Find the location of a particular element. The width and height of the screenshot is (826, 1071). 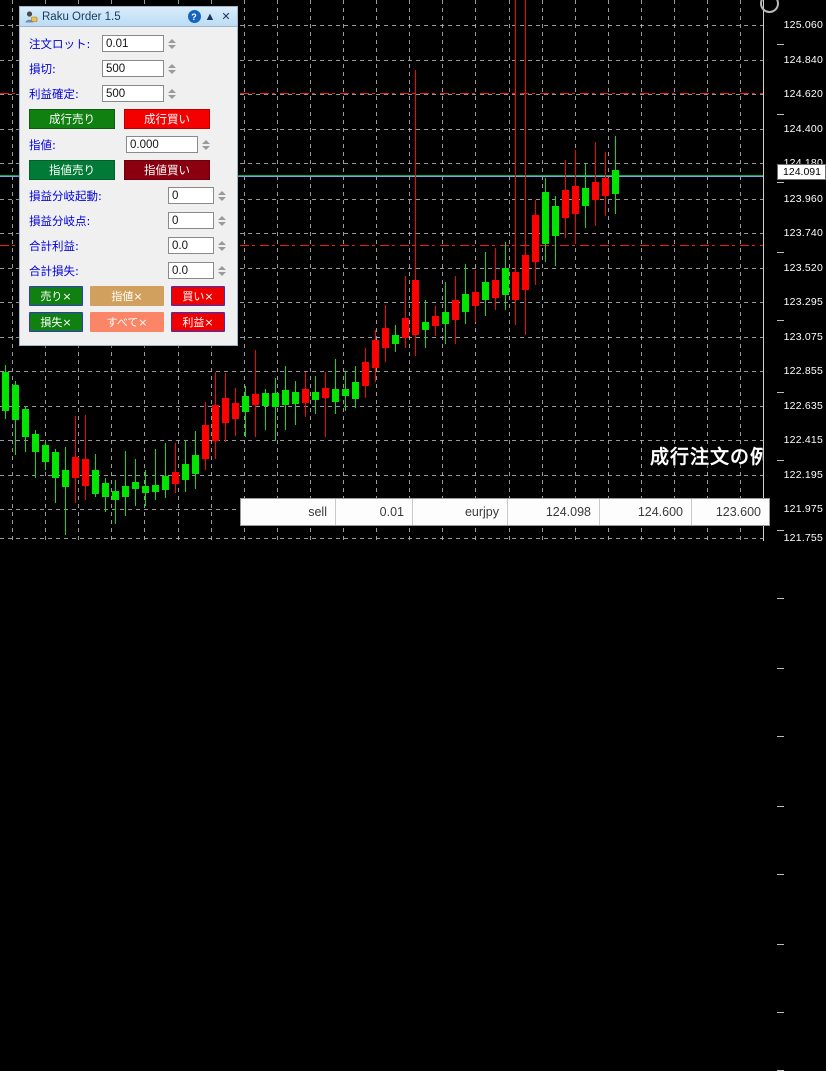

input-breakeven-trigger: 0 is located at coordinates (191, 195).